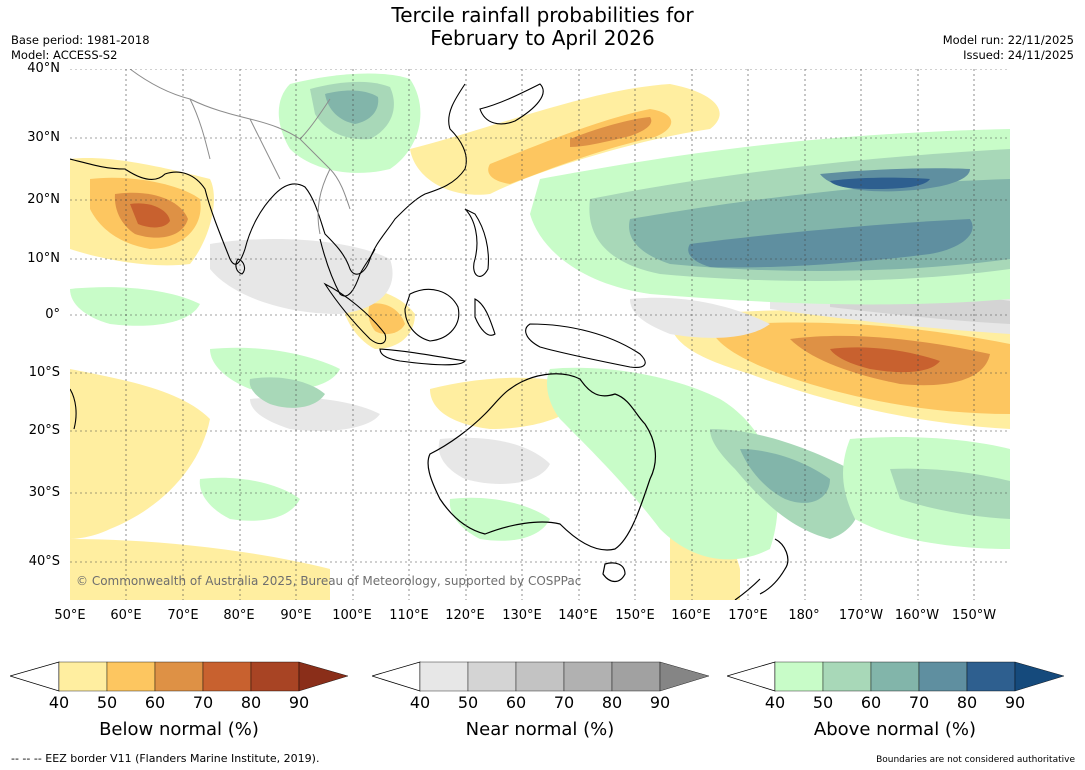 This screenshot has height=770, width=1085. I want to click on lon-label-170w: 170°W, so click(861, 615).